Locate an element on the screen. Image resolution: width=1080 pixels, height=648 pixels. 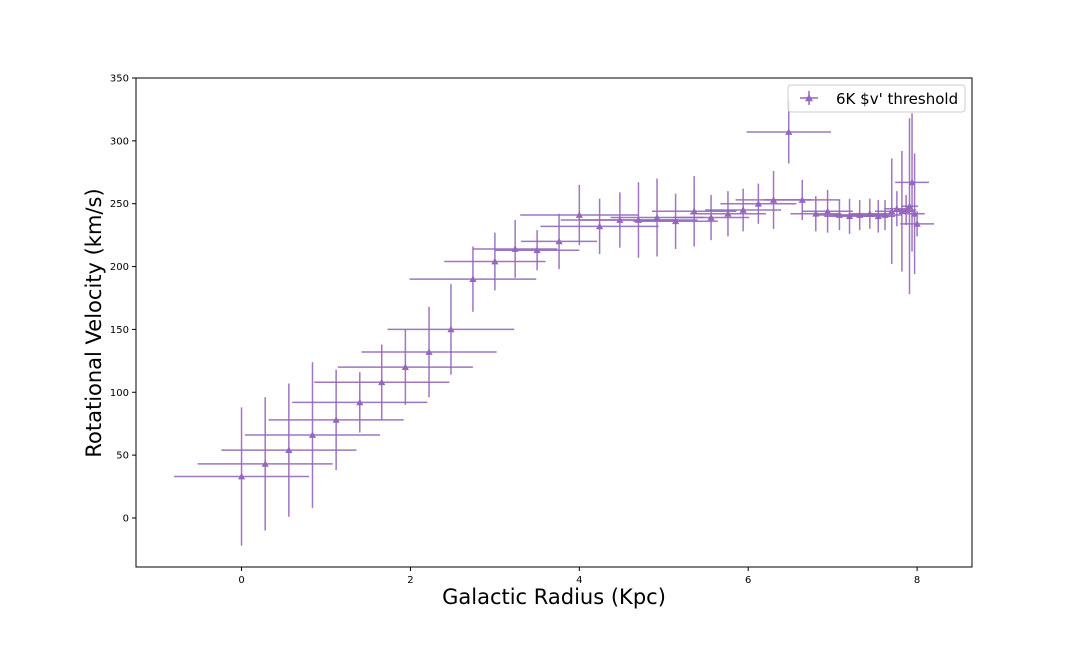
y-tick-label: 350 is located at coordinates (119, 79).